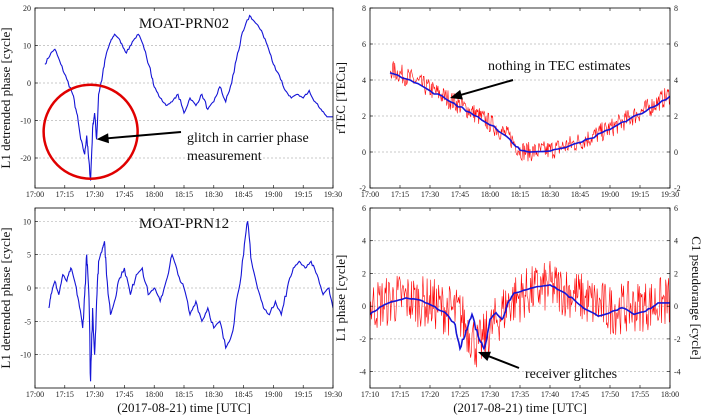 This screenshot has width=701, height=417. I want to click on y-tick-label: -4, so click(362, 372).